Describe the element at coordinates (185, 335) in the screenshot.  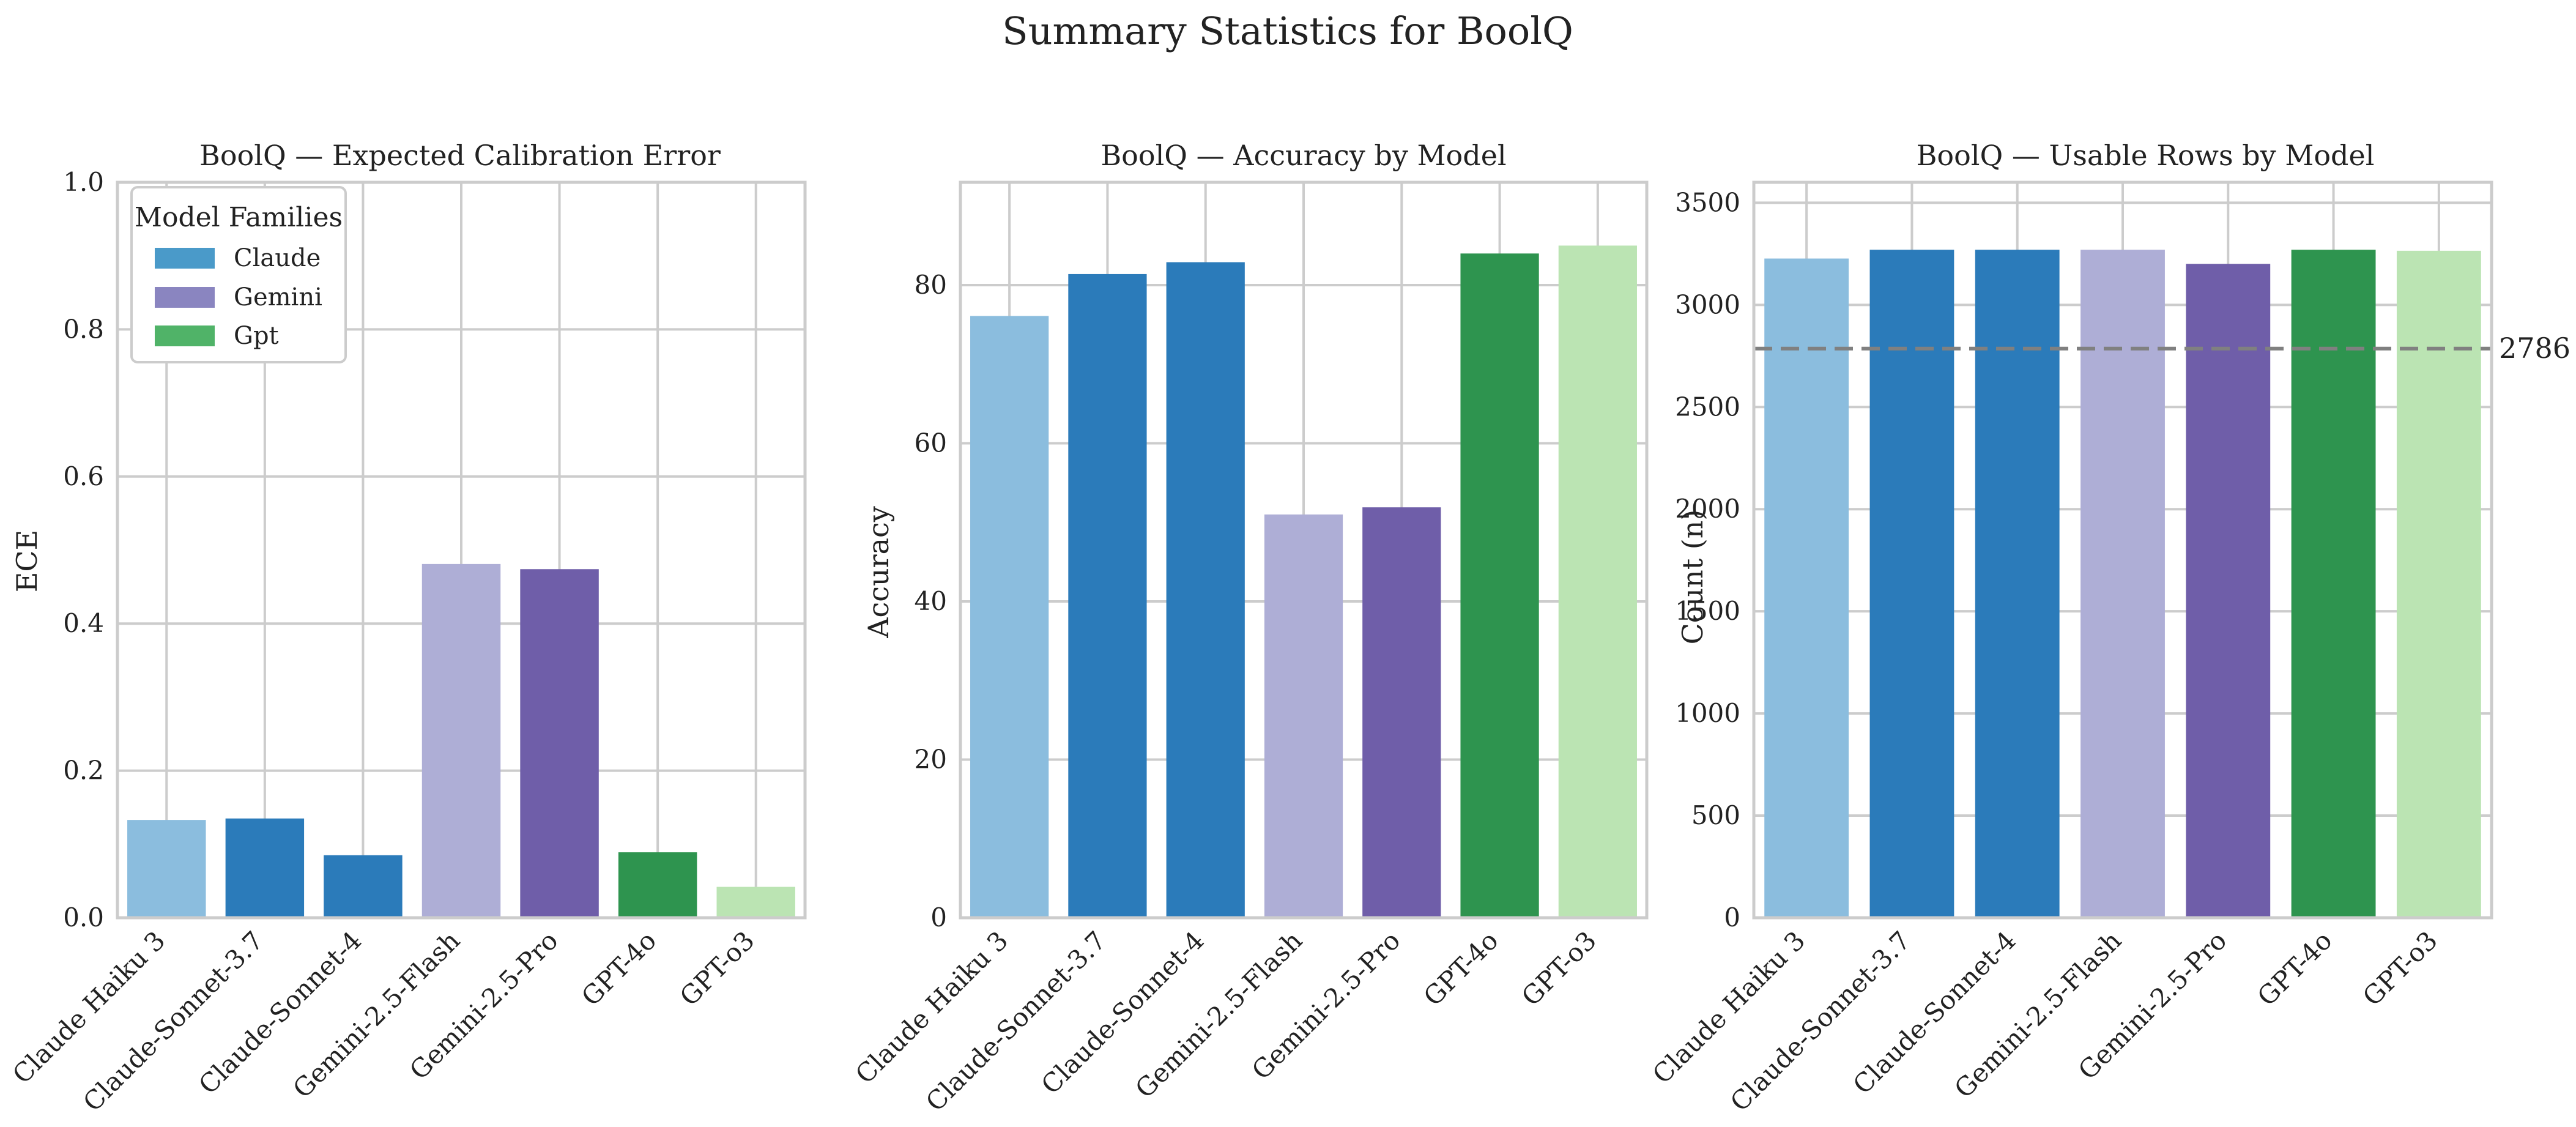
I see `legend-swatch-gpt` at that location.